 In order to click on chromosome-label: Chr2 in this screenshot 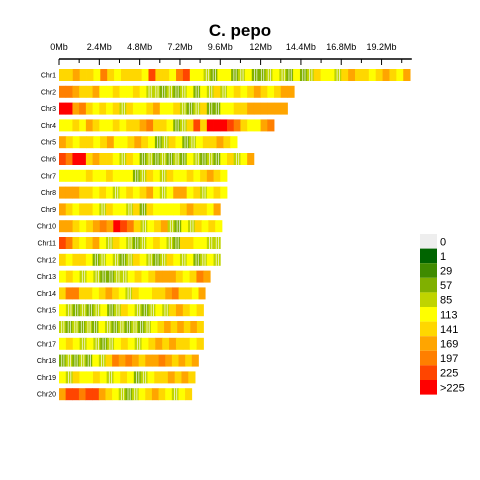, I will do `click(48, 92)`.